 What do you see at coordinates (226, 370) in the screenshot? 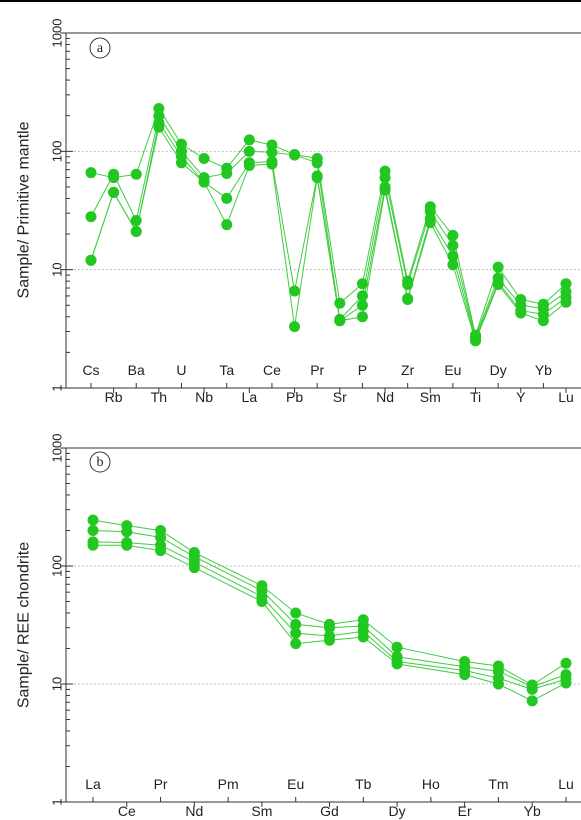
I see `x-tick-label: Ta` at bounding box center [226, 370].